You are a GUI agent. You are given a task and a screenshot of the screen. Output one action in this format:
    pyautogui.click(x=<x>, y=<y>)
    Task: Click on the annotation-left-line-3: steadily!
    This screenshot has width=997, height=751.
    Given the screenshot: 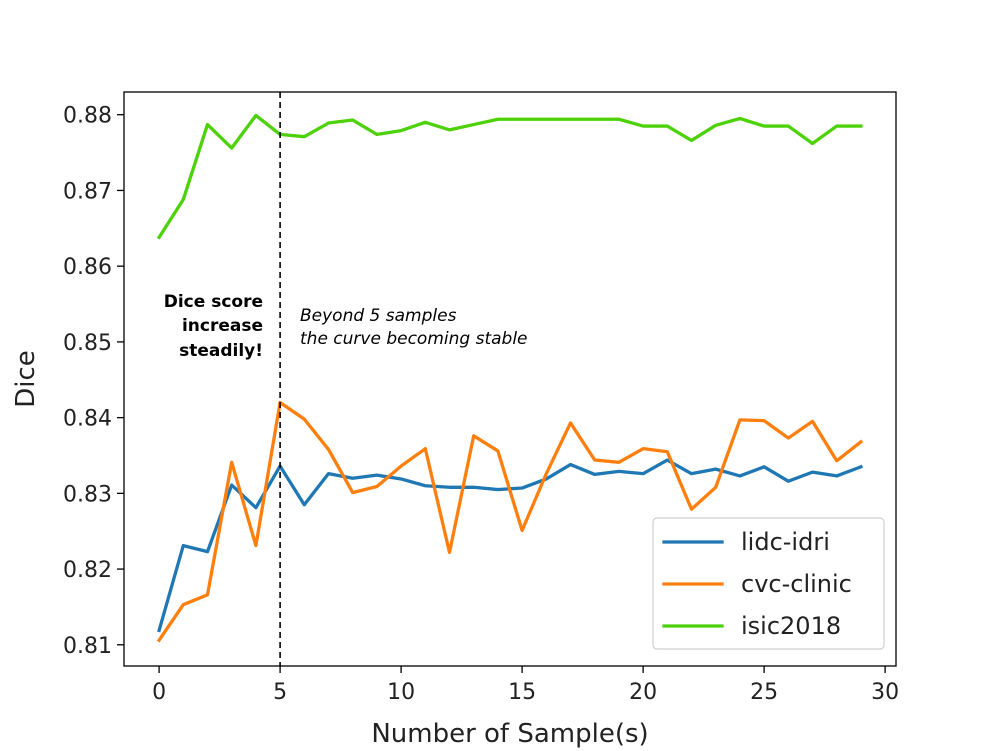 What is the action you would take?
    pyautogui.click(x=221, y=351)
    